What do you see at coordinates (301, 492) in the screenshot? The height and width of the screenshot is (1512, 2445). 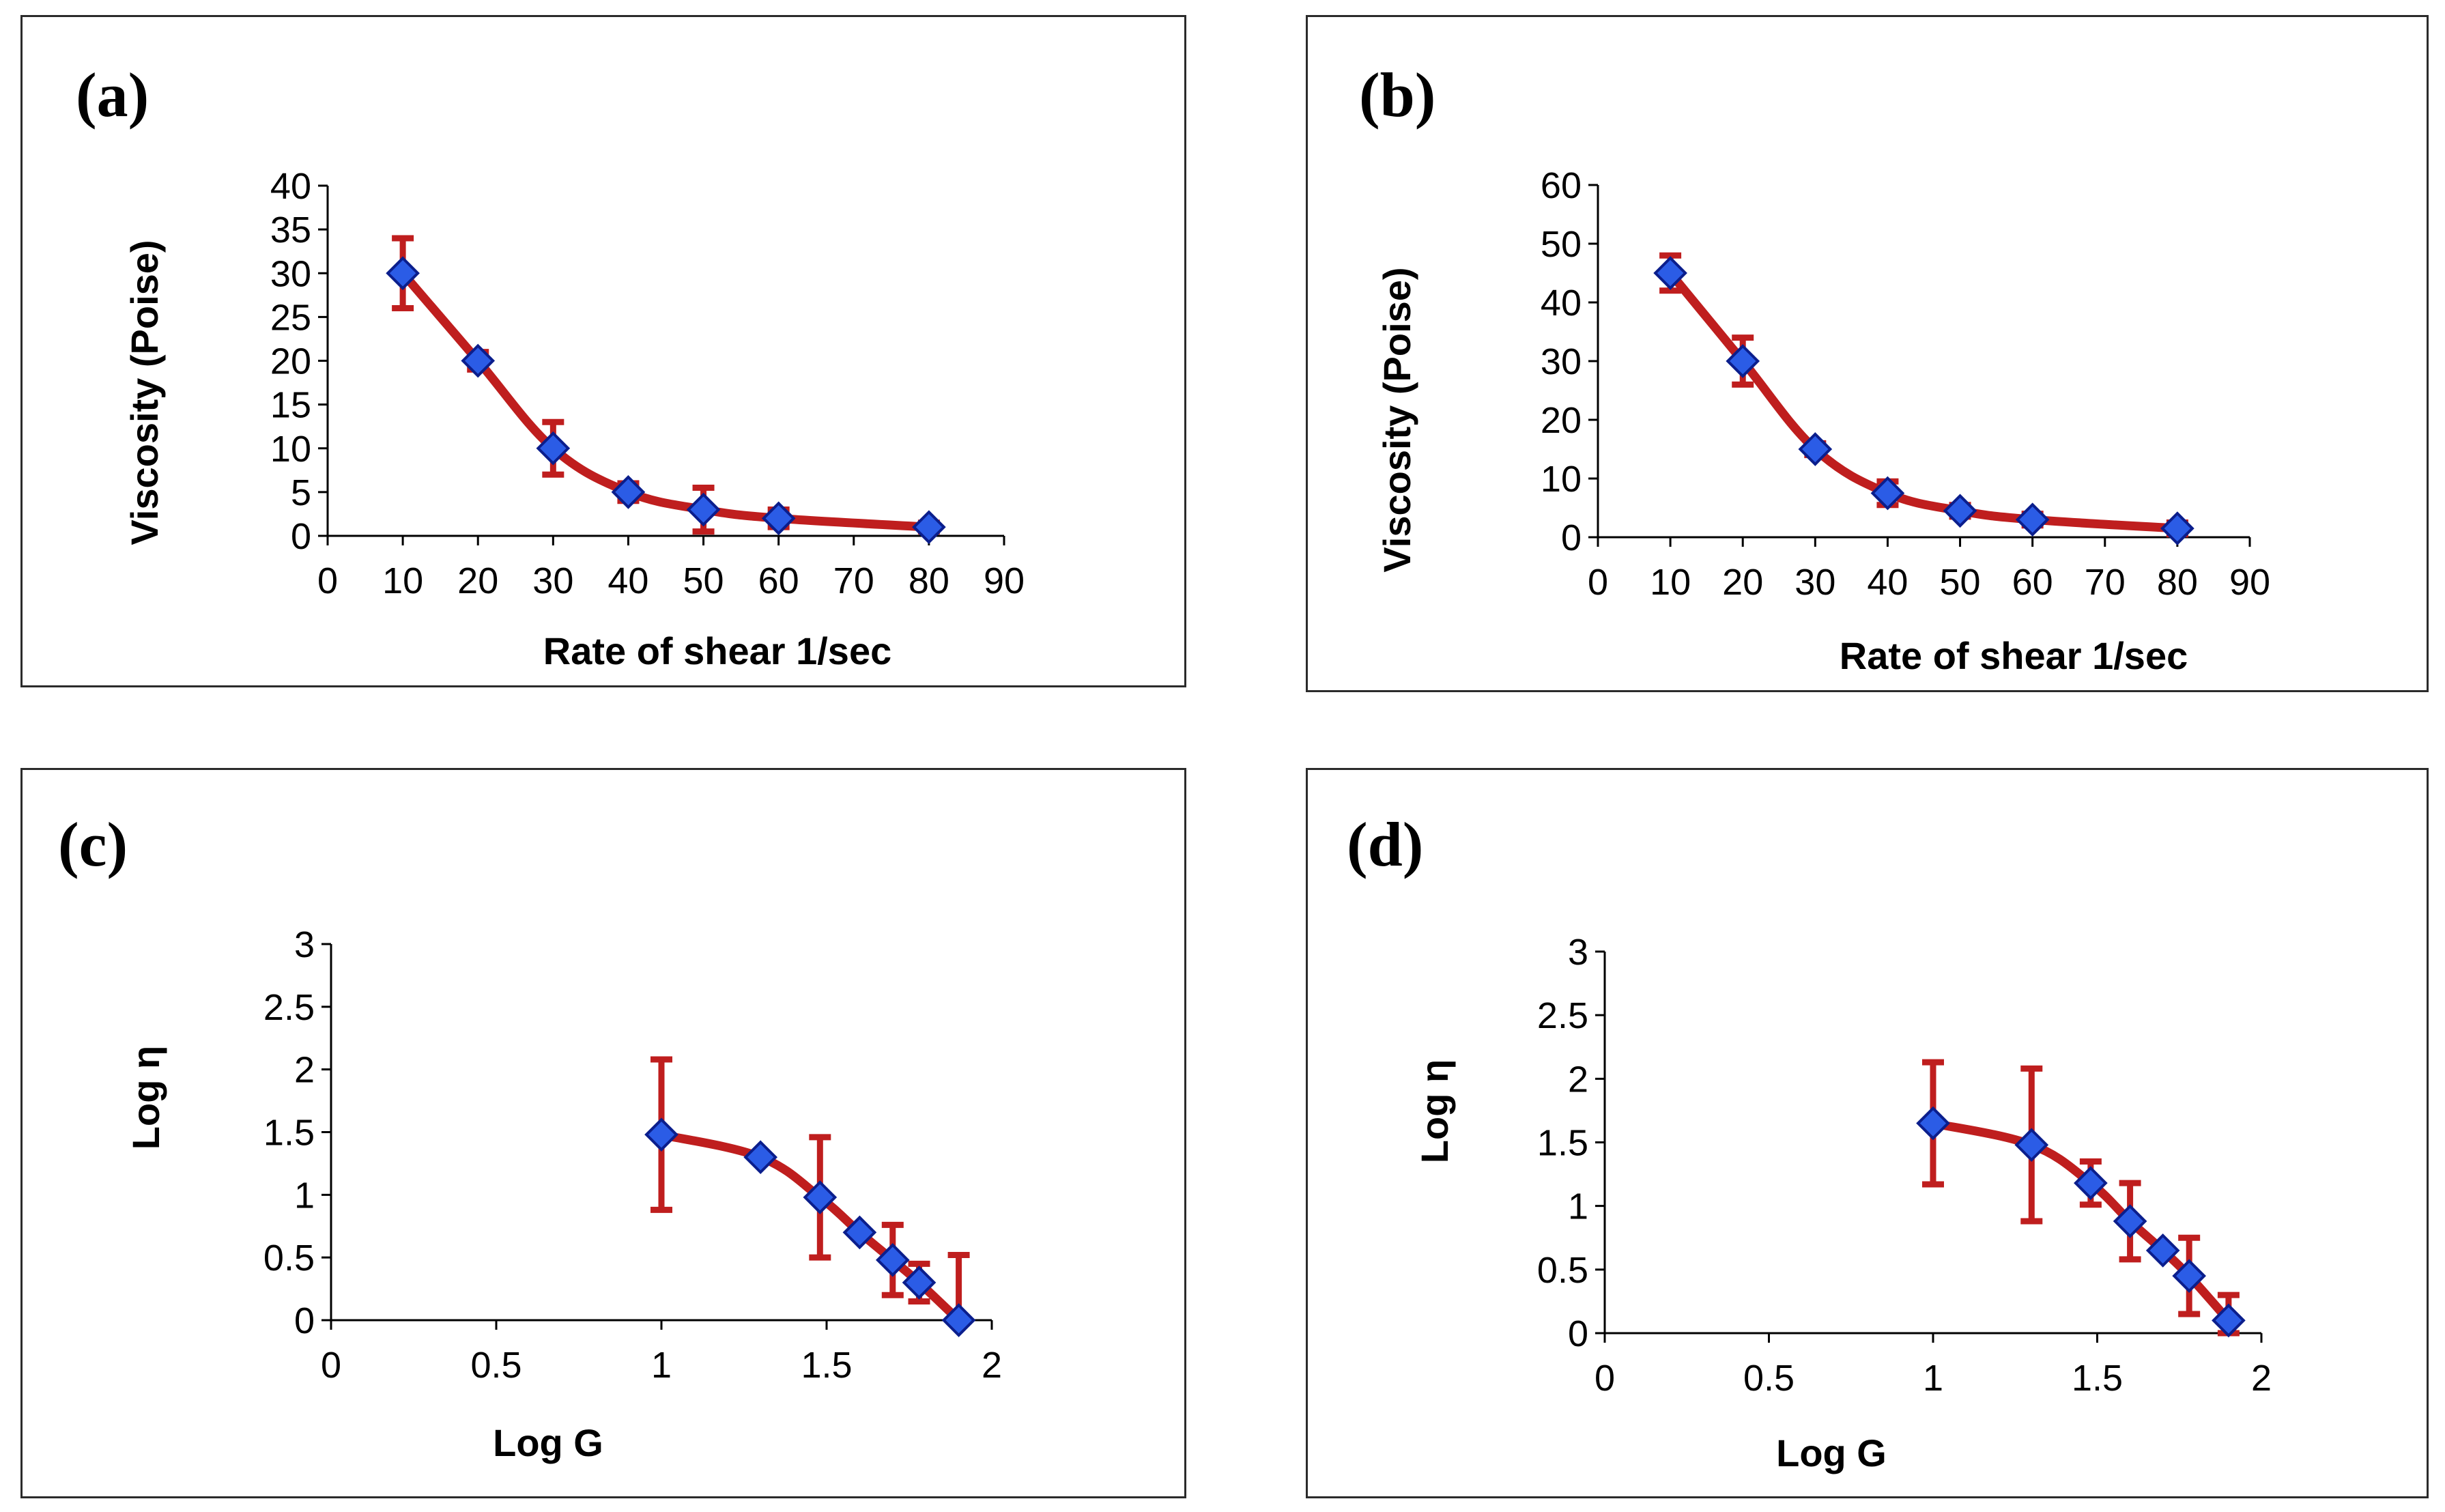 I see `y-tick-label: 5` at bounding box center [301, 492].